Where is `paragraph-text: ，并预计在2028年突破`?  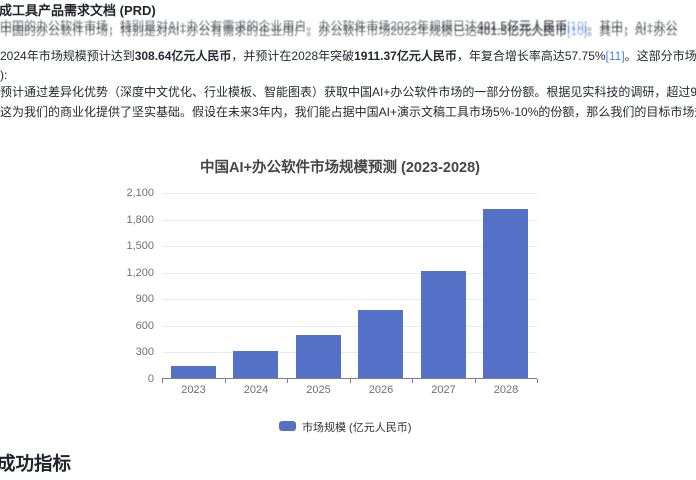 paragraph-text: ，并预计在2028年突破 is located at coordinates (293, 56).